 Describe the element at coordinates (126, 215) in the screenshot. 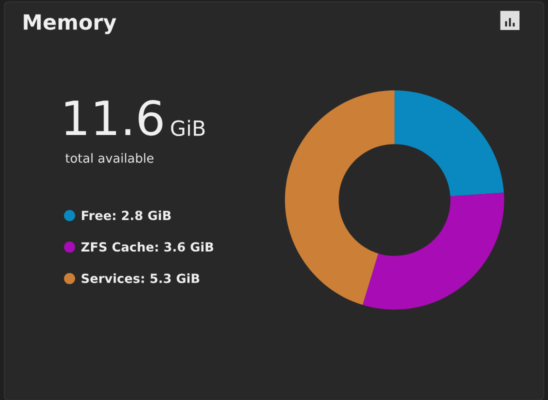

I see `legend-label: Free: 2.8 GiB` at that location.